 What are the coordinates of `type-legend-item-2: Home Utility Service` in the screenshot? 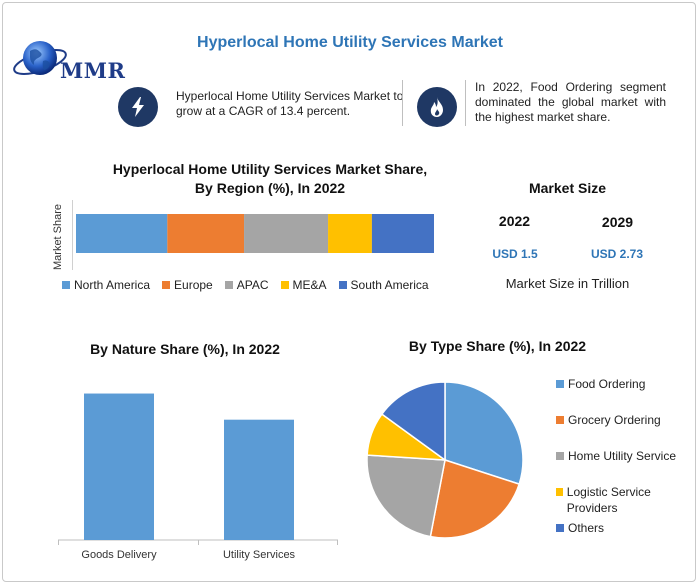 It's located at (620, 456).